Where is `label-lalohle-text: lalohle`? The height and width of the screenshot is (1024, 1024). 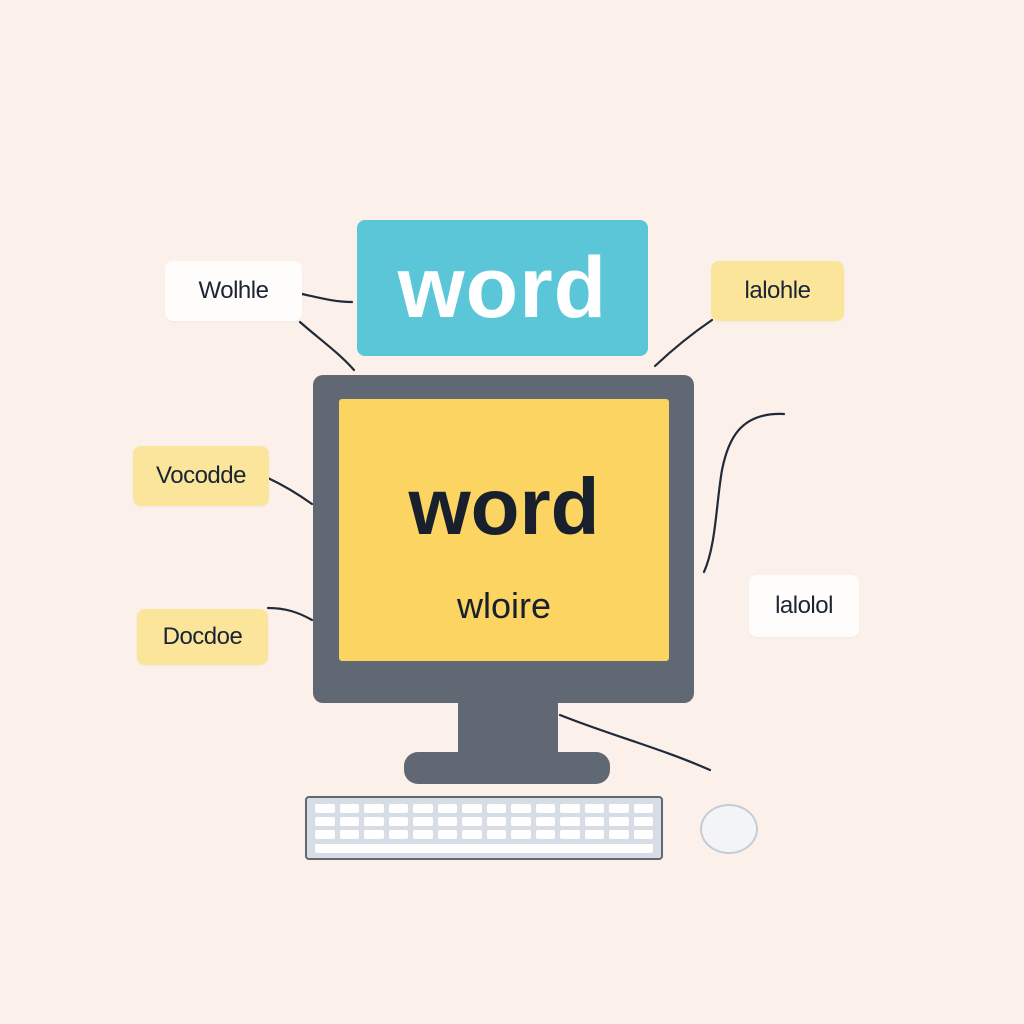 label-lalohle-text: lalohle is located at coordinates (777, 290).